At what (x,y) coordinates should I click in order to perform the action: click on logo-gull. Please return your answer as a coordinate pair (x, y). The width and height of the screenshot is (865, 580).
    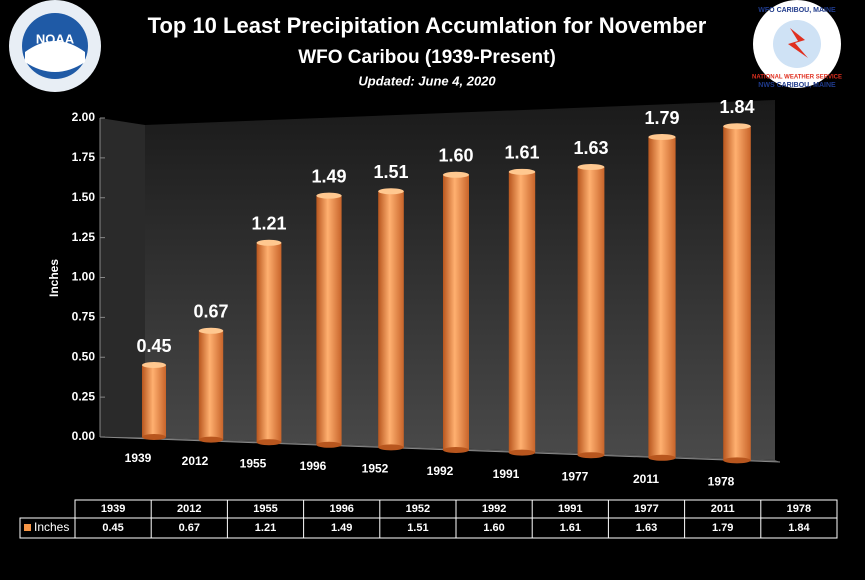
    Looking at the image, I should click on (55, 56).